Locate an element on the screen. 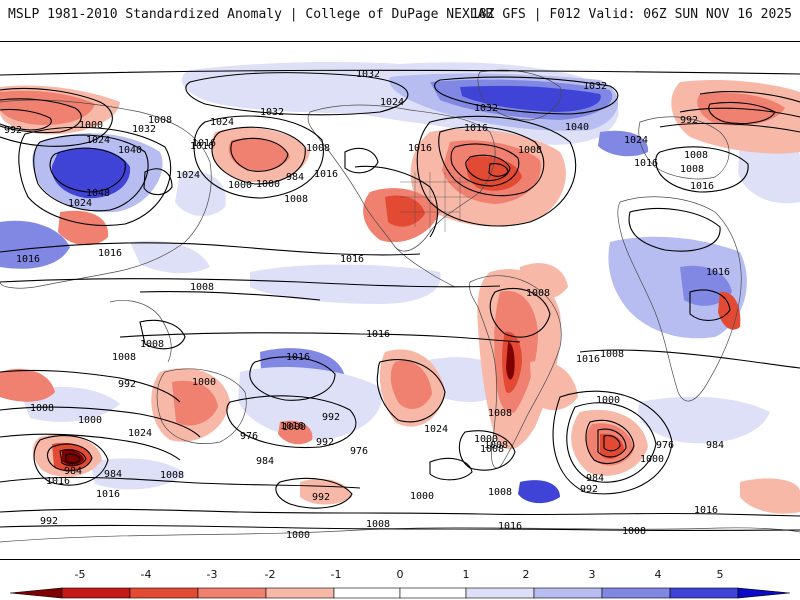 This screenshot has height=600, width=800. coastline-asia is located at coordinates (106, 194).